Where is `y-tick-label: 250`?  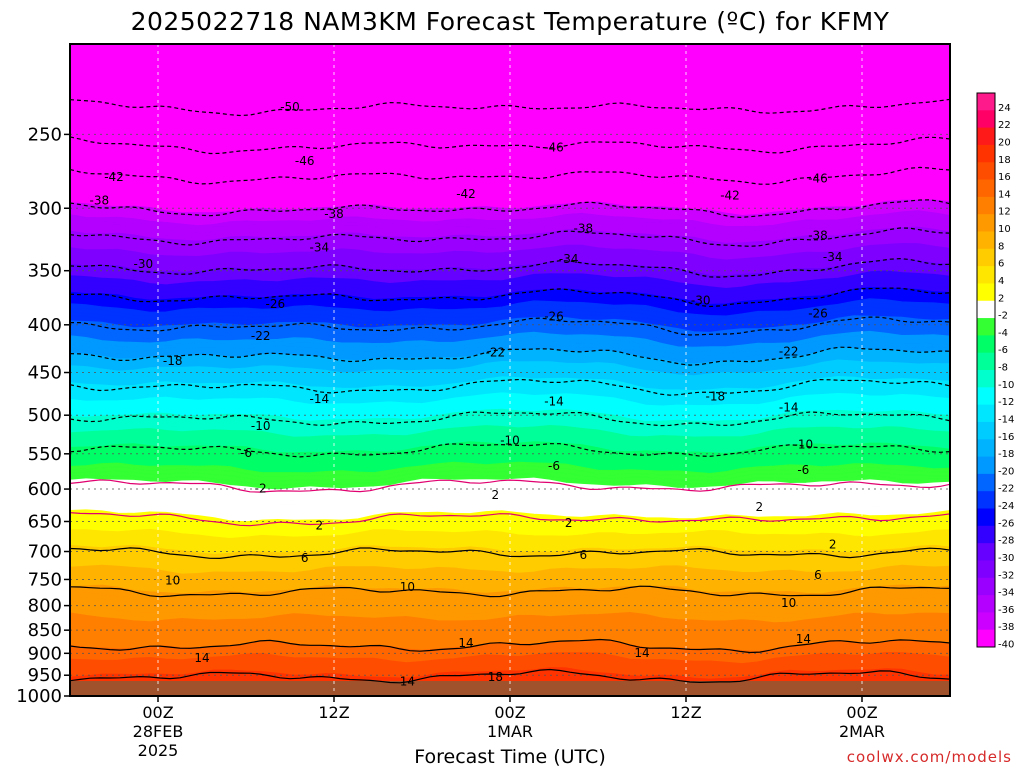 y-tick-label: 250 is located at coordinates (45, 134).